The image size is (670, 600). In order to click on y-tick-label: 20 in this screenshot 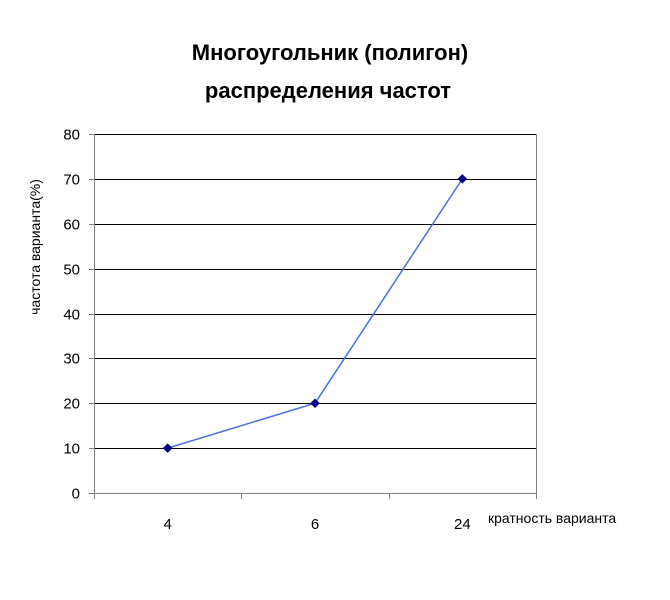, I will do `click(71, 404)`.